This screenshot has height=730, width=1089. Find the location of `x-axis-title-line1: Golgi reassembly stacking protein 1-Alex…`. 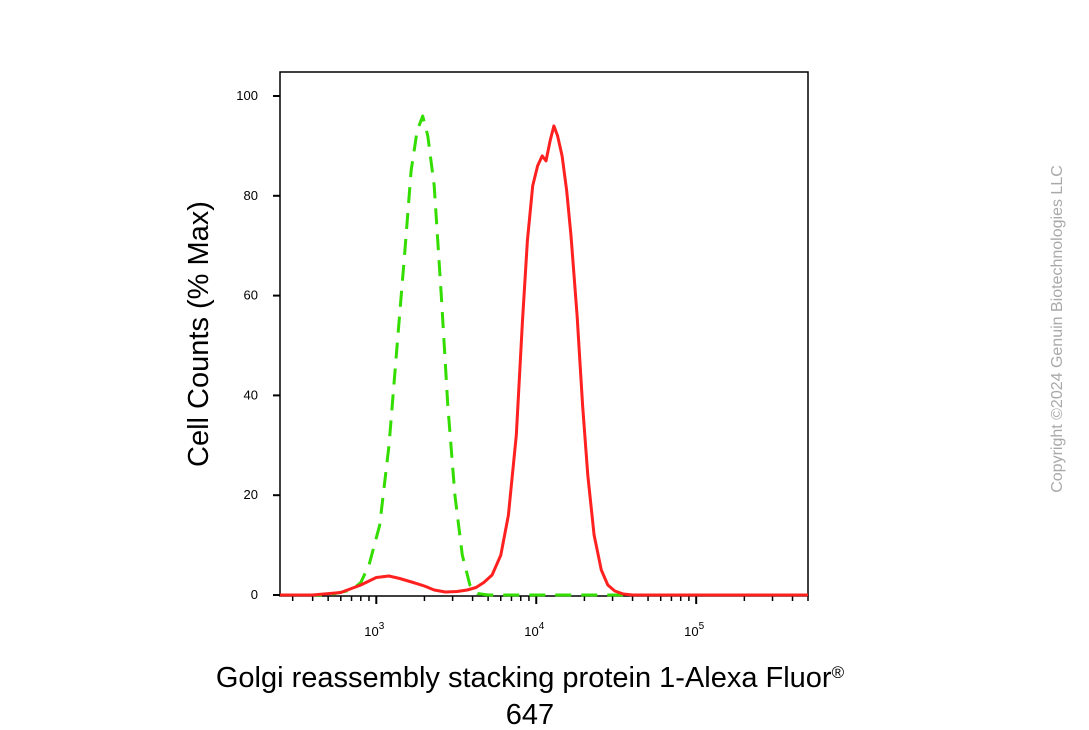

x-axis-title-line1: Golgi reassembly stacking protein 1-Alex… is located at coordinates (530, 678).